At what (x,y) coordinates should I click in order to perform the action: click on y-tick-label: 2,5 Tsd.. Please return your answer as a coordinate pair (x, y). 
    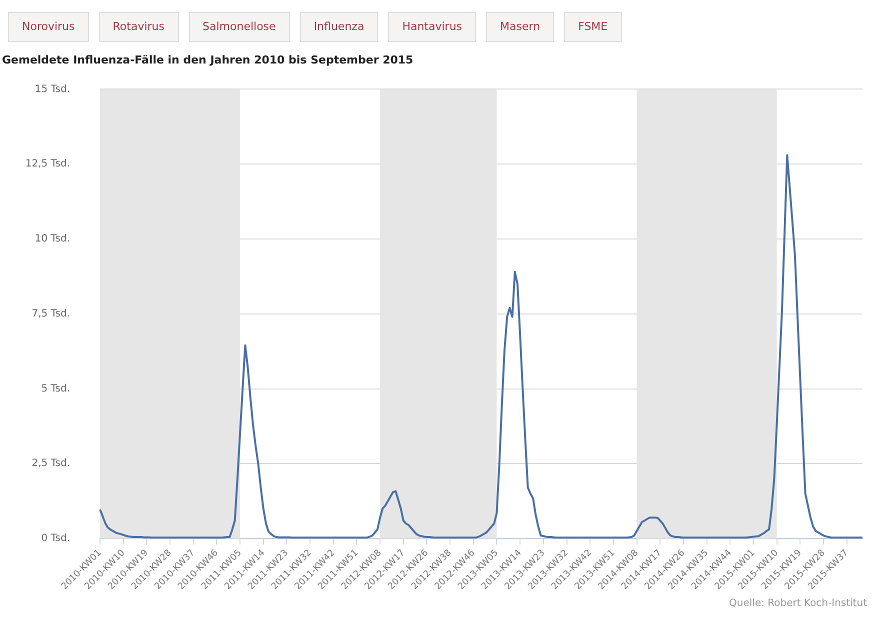
    Looking at the image, I should click on (51, 464).